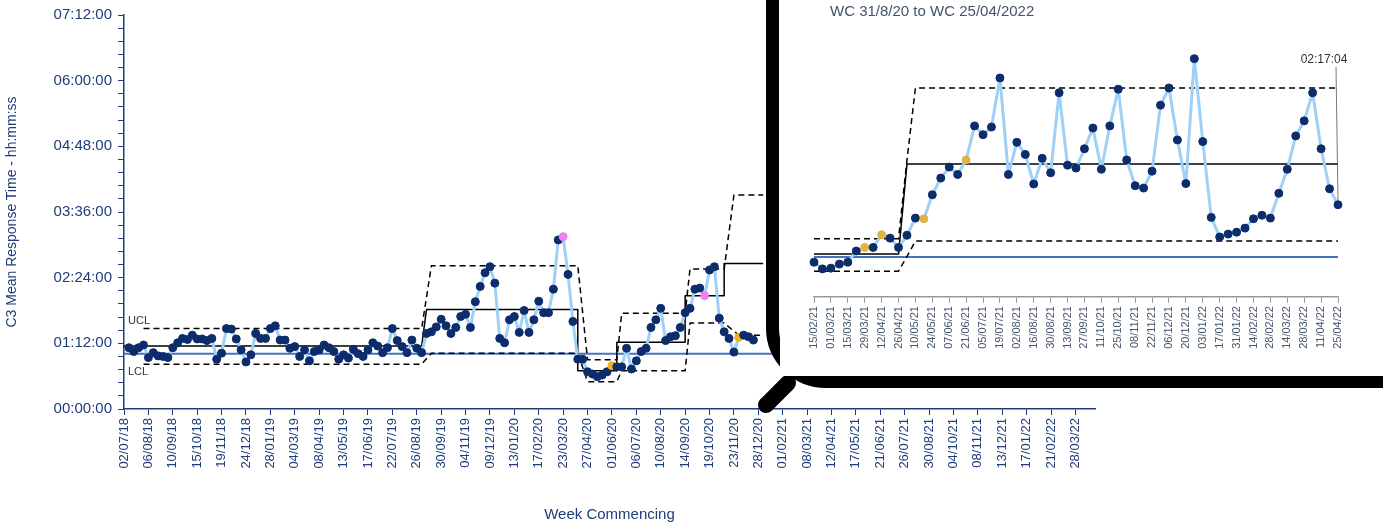 The height and width of the screenshot is (528, 1383). Describe the element at coordinates (1168, 327) in the screenshot. I see `x-tick-label: 06/12/21` at that location.